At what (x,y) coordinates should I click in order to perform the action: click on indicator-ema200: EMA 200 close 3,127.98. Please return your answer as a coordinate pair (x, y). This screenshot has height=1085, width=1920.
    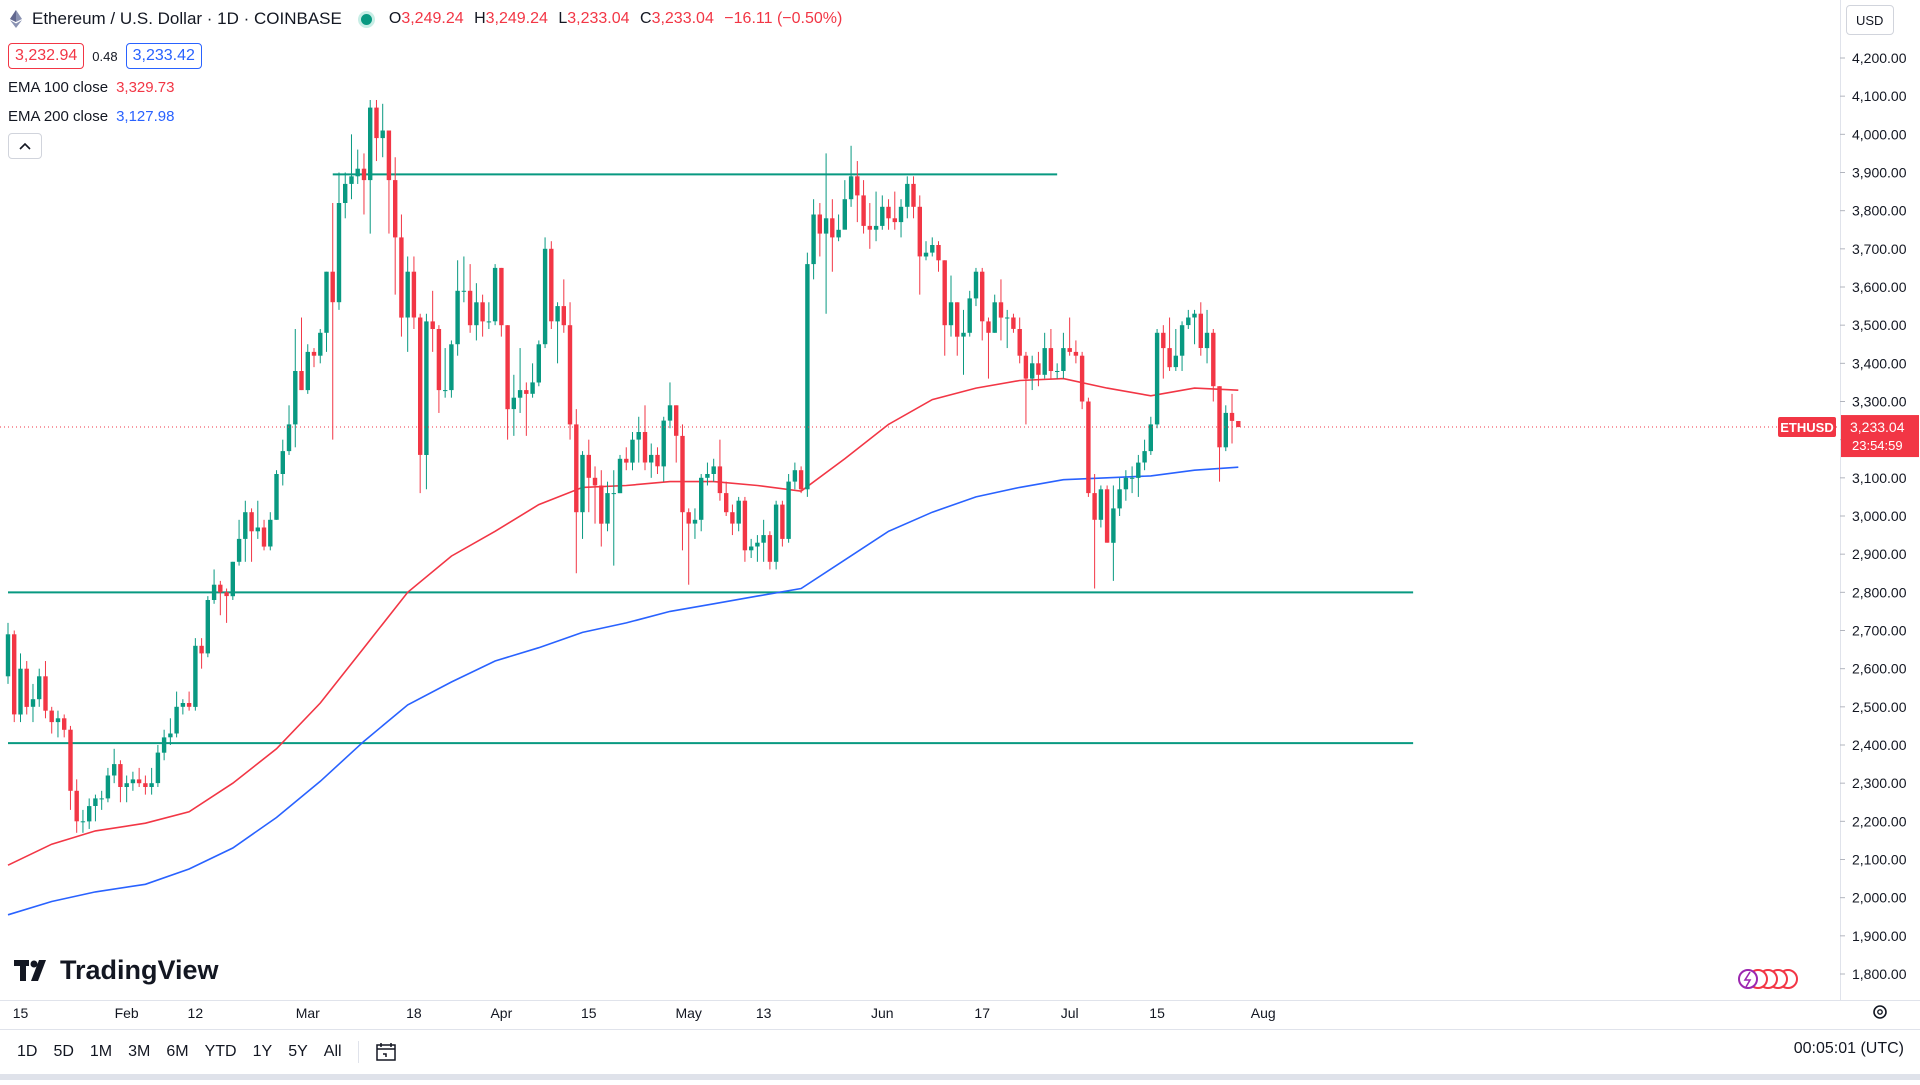
    Looking at the image, I should click on (425, 116).